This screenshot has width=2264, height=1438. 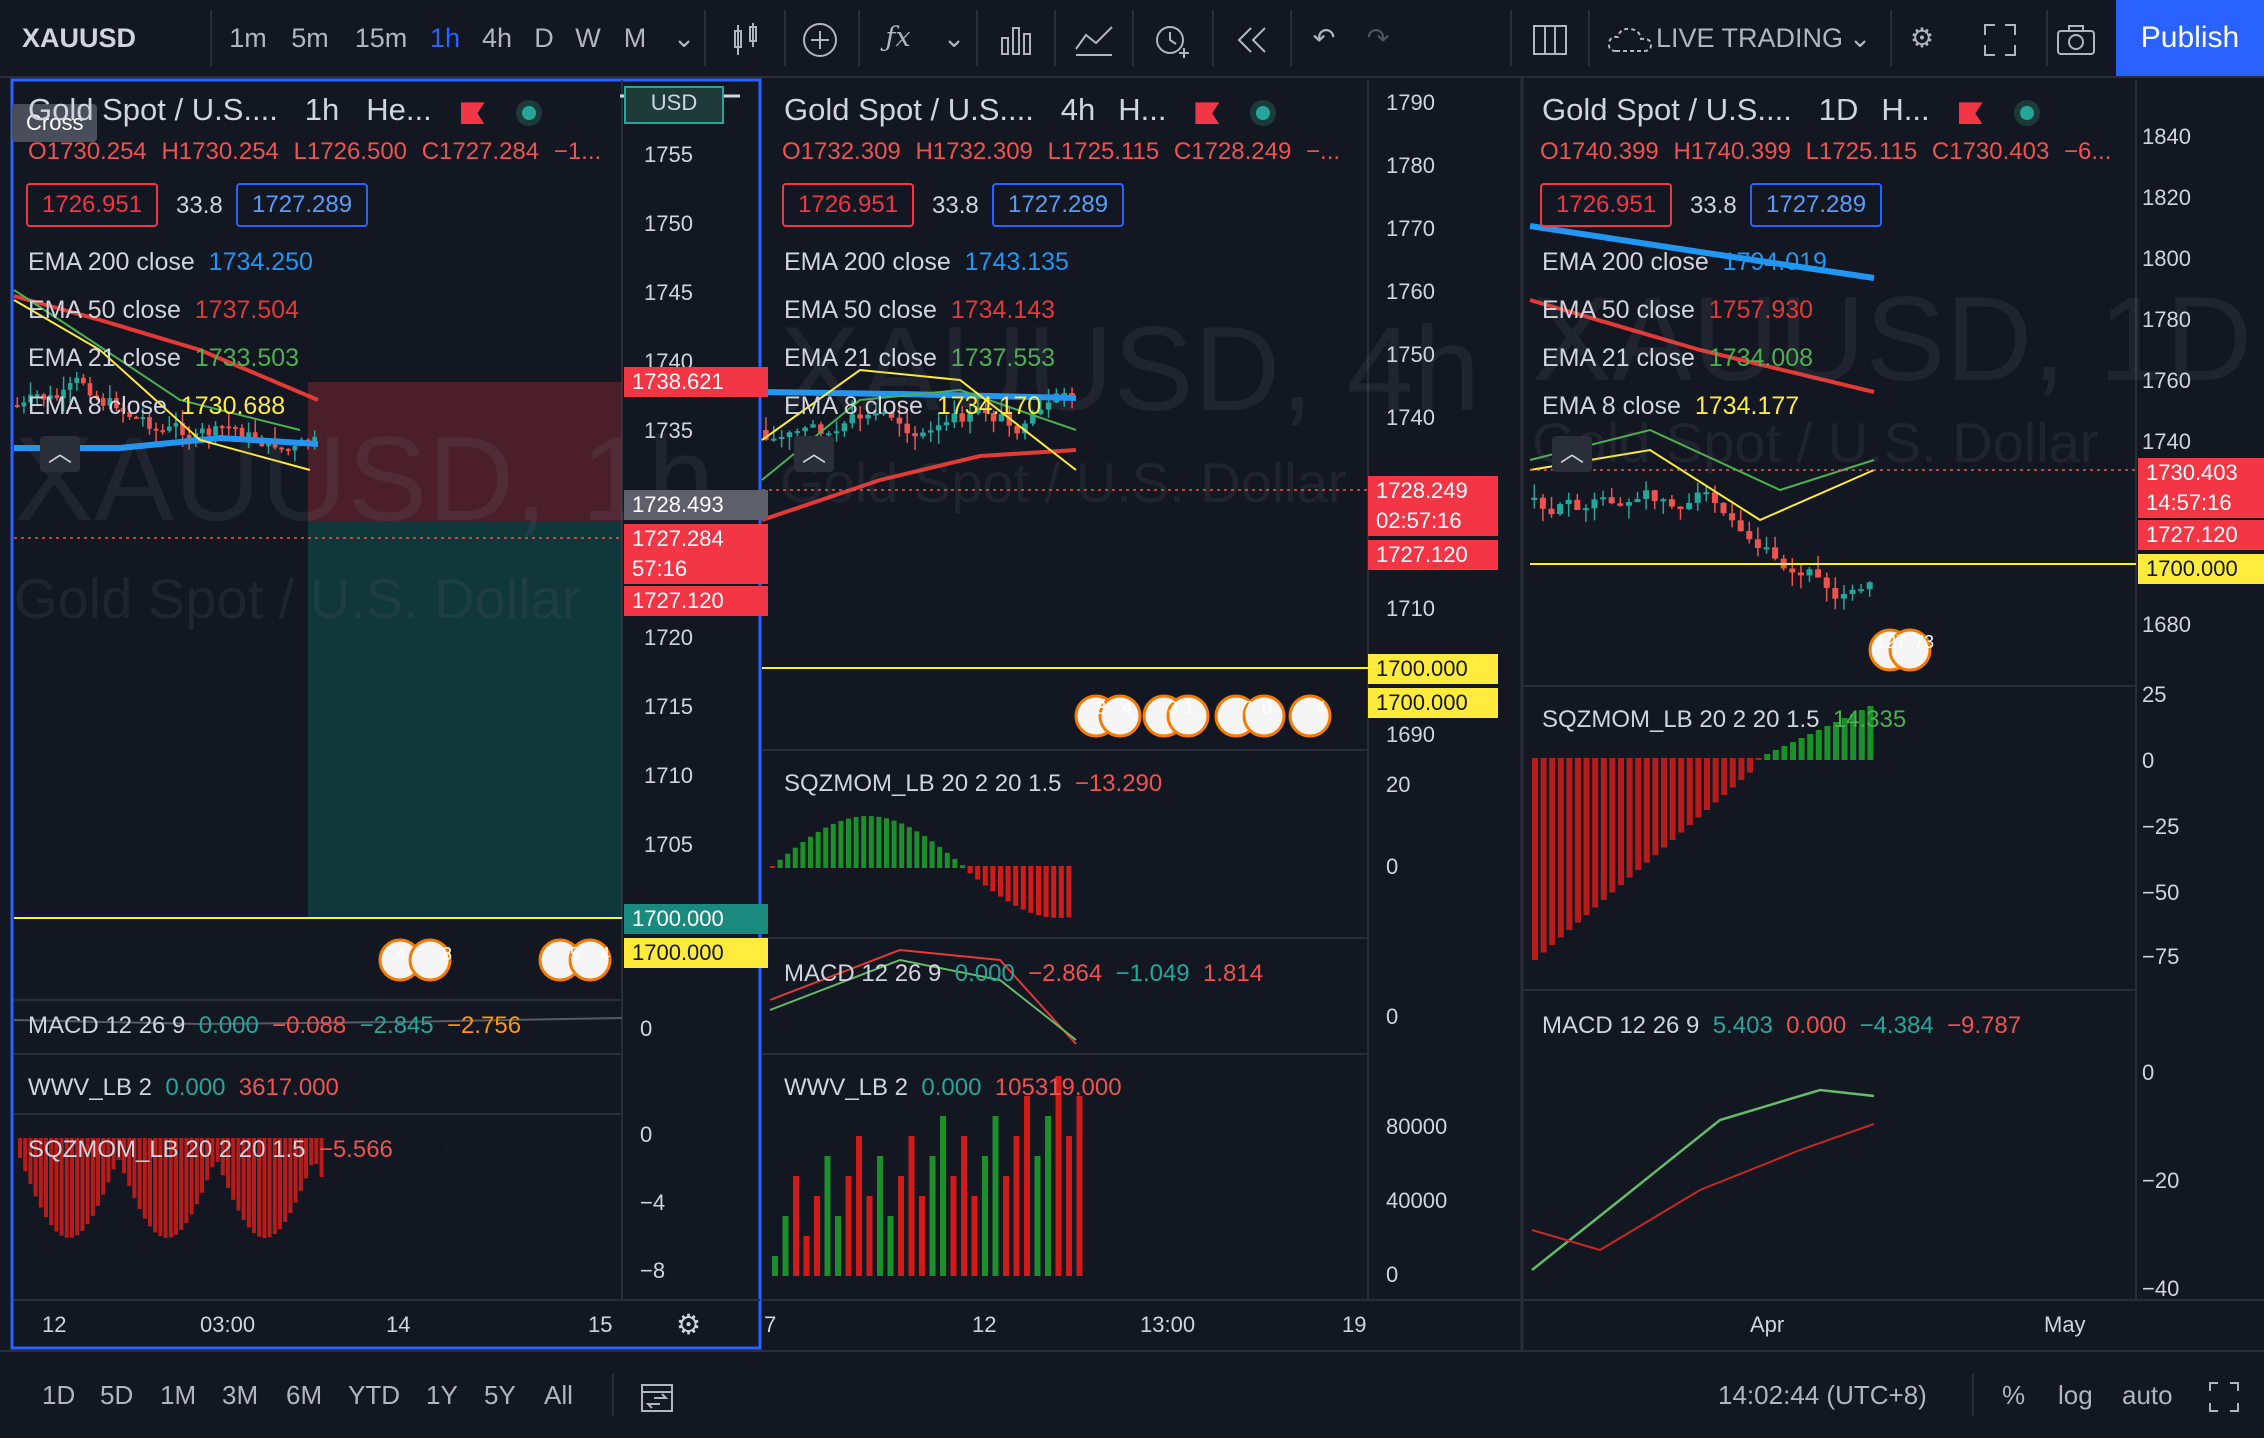 What do you see at coordinates (674, 105) in the screenshot?
I see `currency-label: USD` at bounding box center [674, 105].